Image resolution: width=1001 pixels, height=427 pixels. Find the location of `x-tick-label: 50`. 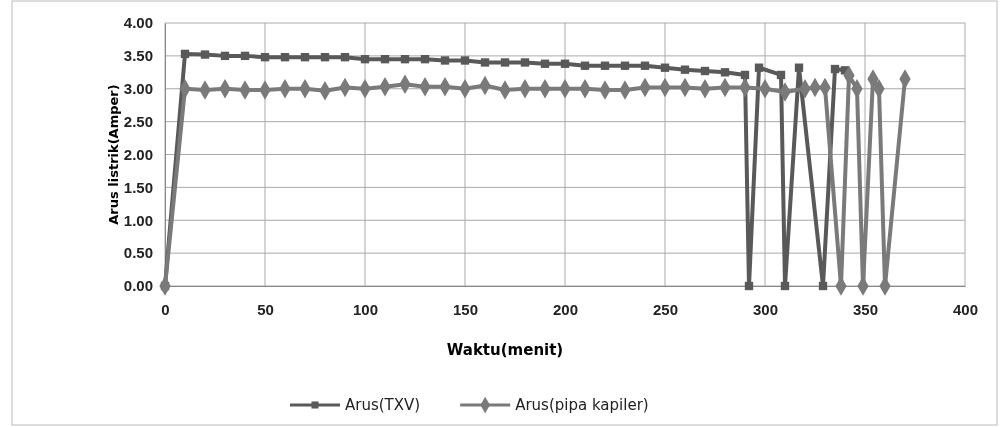

x-tick-label: 50 is located at coordinates (265, 309).